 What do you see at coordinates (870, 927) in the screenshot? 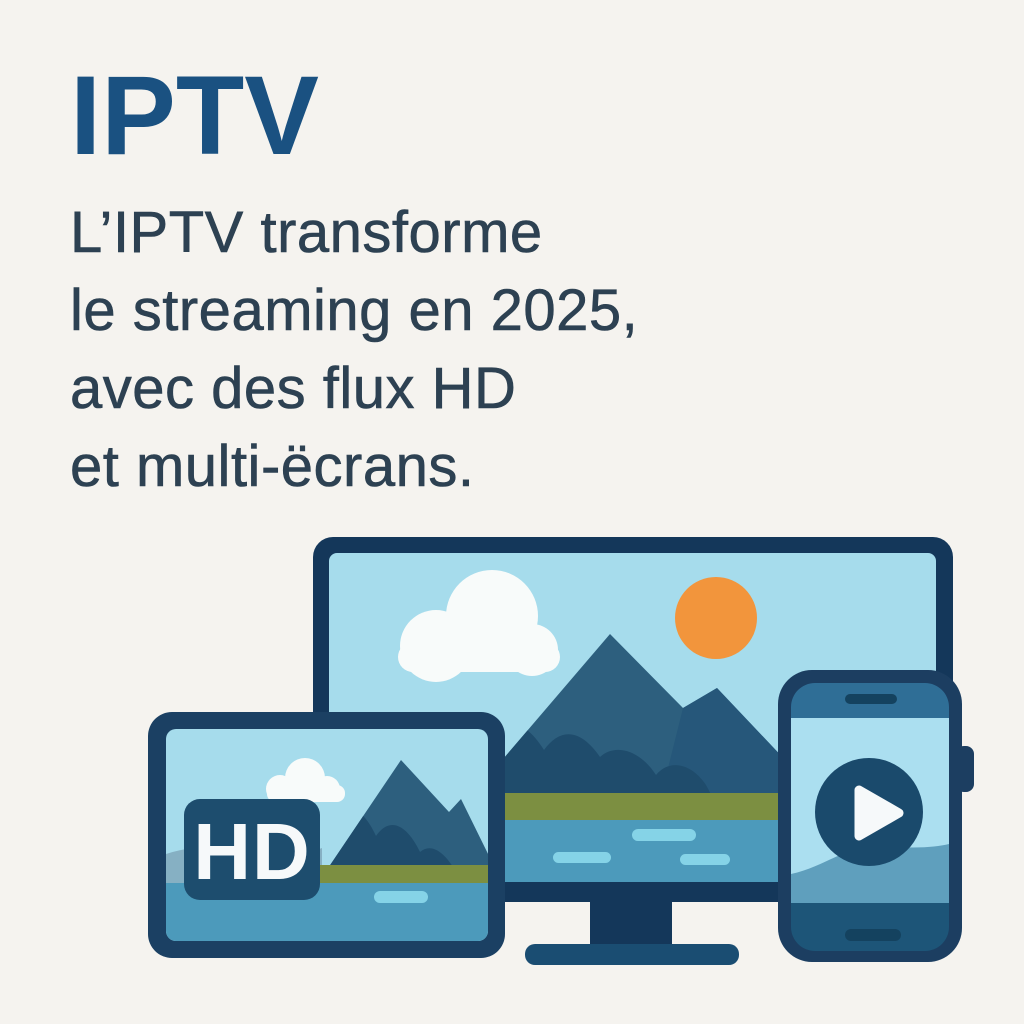
I see `phone-bottom-bezel` at bounding box center [870, 927].